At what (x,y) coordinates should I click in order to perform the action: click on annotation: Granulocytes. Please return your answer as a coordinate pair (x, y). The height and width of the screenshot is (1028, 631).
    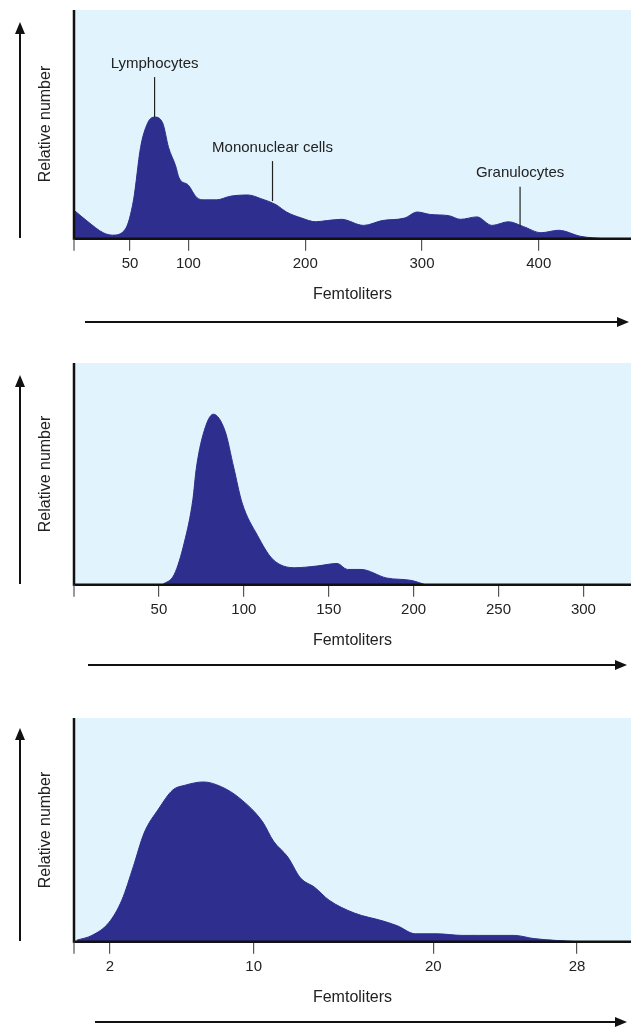
    Looking at the image, I should click on (520, 172).